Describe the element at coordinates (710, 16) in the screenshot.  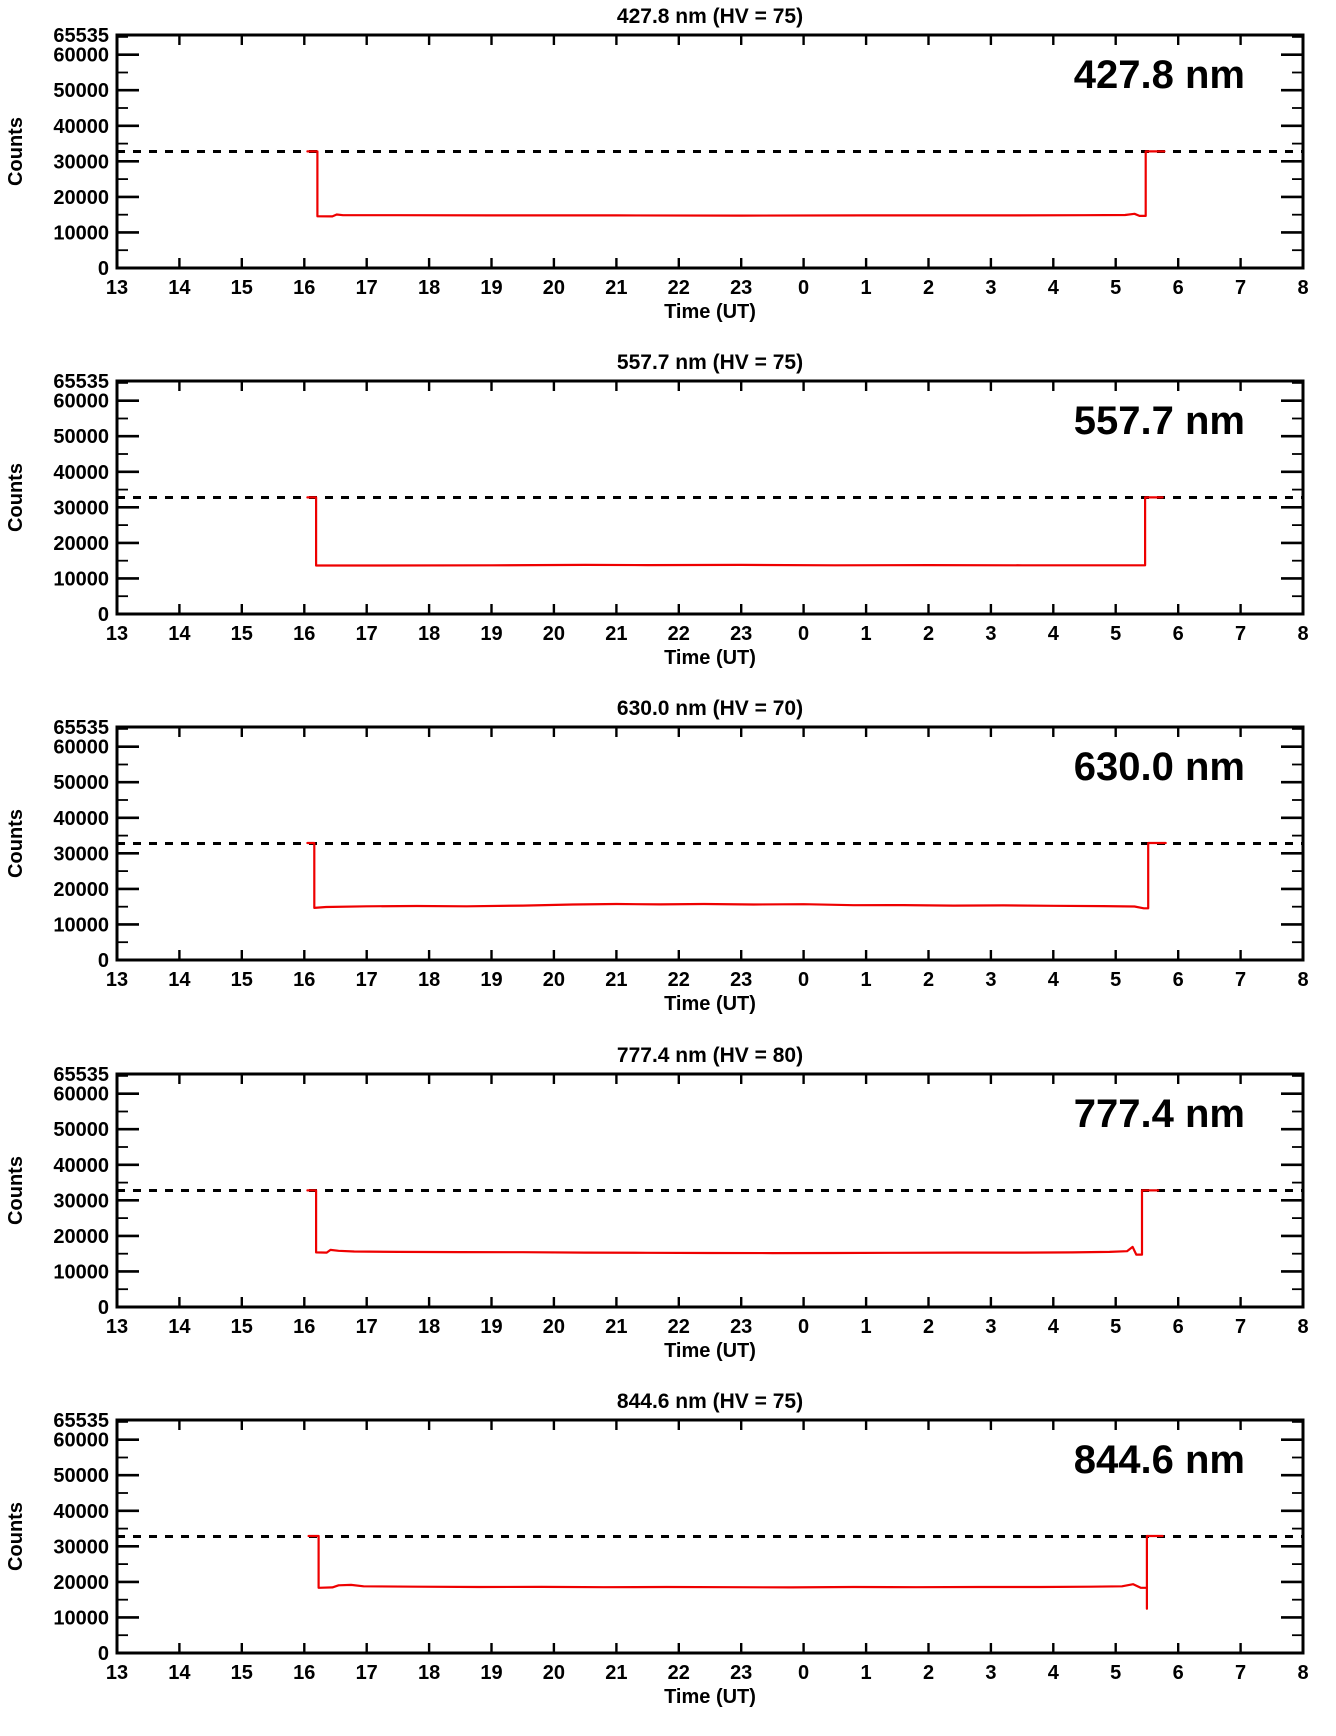
I see `panel-title: 427.8 nm (HV = 75)` at that location.